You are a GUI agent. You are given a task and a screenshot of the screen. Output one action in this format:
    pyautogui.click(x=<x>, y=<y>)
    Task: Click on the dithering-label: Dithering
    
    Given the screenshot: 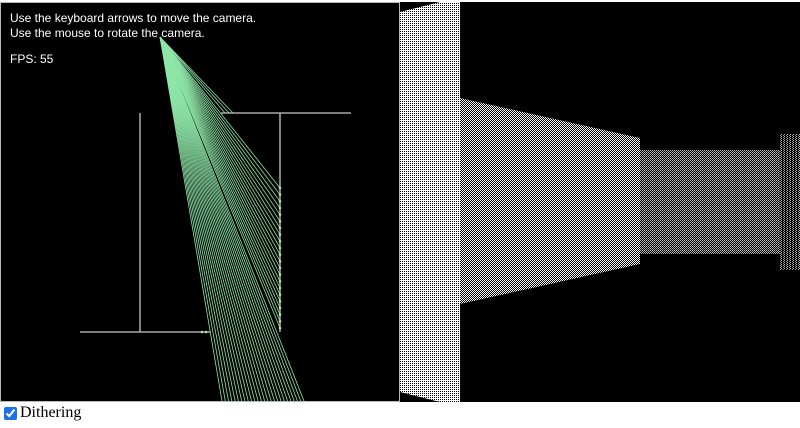 What is the action you would take?
    pyautogui.click(x=51, y=412)
    